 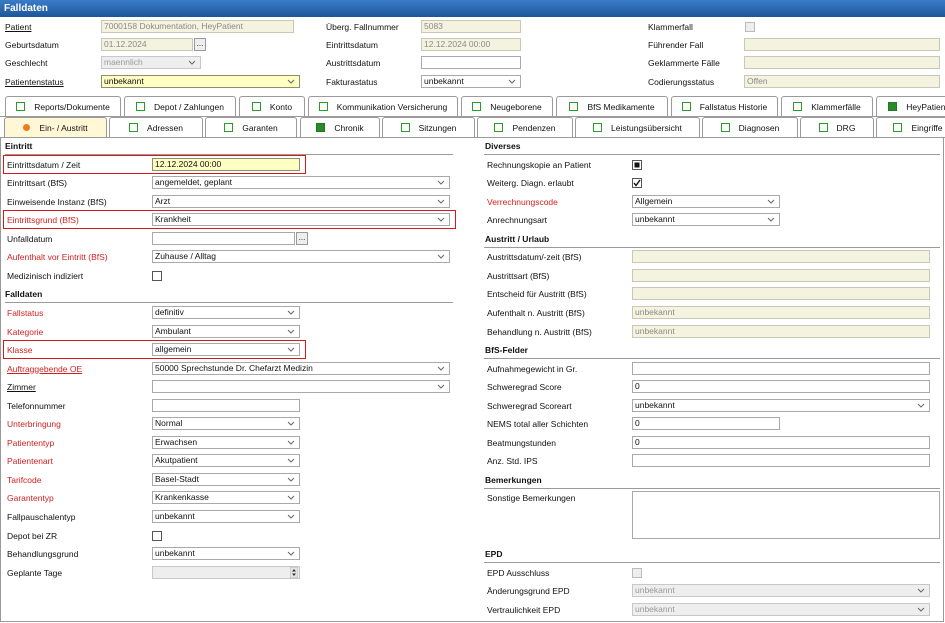 What do you see at coordinates (301, 257) in the screenshot?
I see `select-box: Zuhause / Alltag` at bounding box center [301, 257].